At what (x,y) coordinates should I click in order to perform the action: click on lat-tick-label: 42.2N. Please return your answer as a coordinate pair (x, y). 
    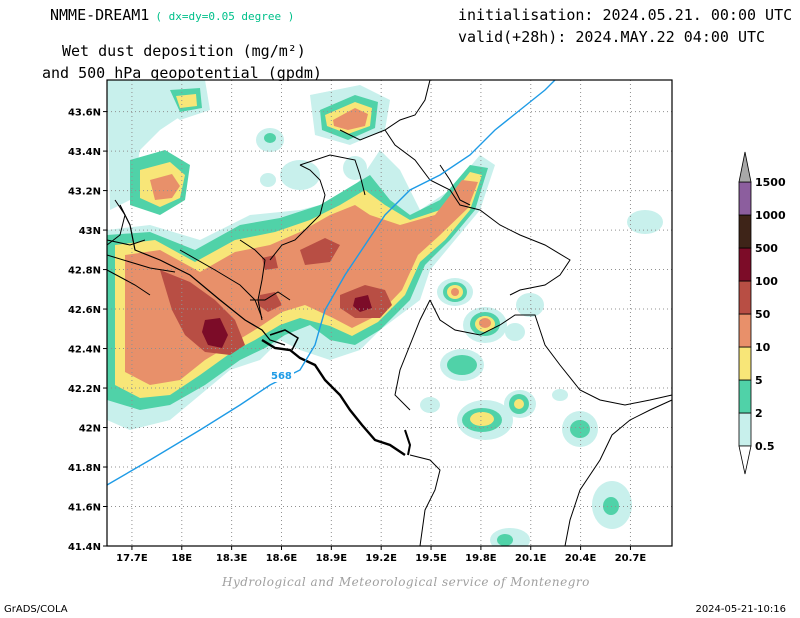
    Looking at the image, I should click on (84, 389).